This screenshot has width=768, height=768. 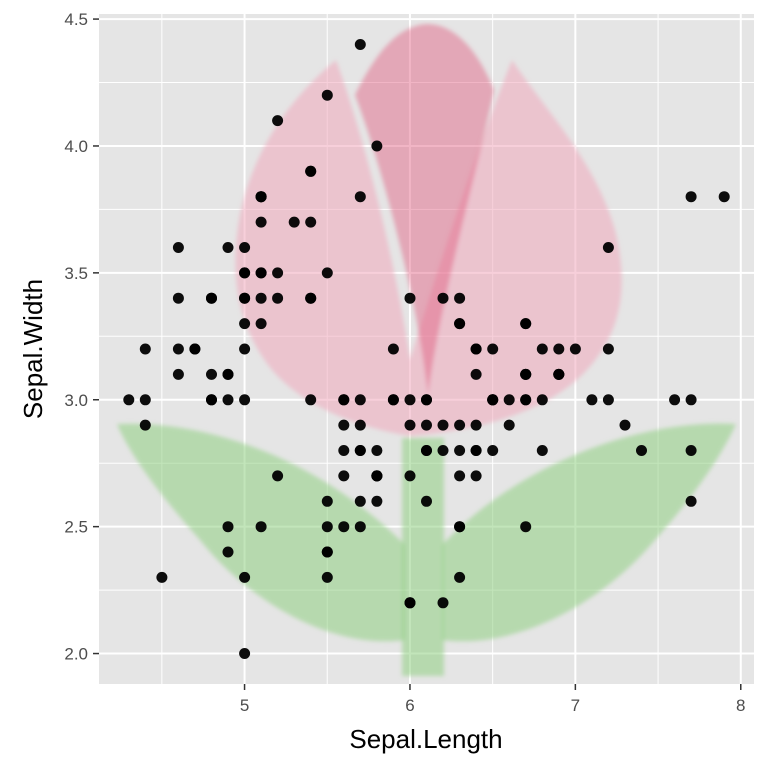 I want to click on y-tick-label: 4.0, so click(x=76, y=146).